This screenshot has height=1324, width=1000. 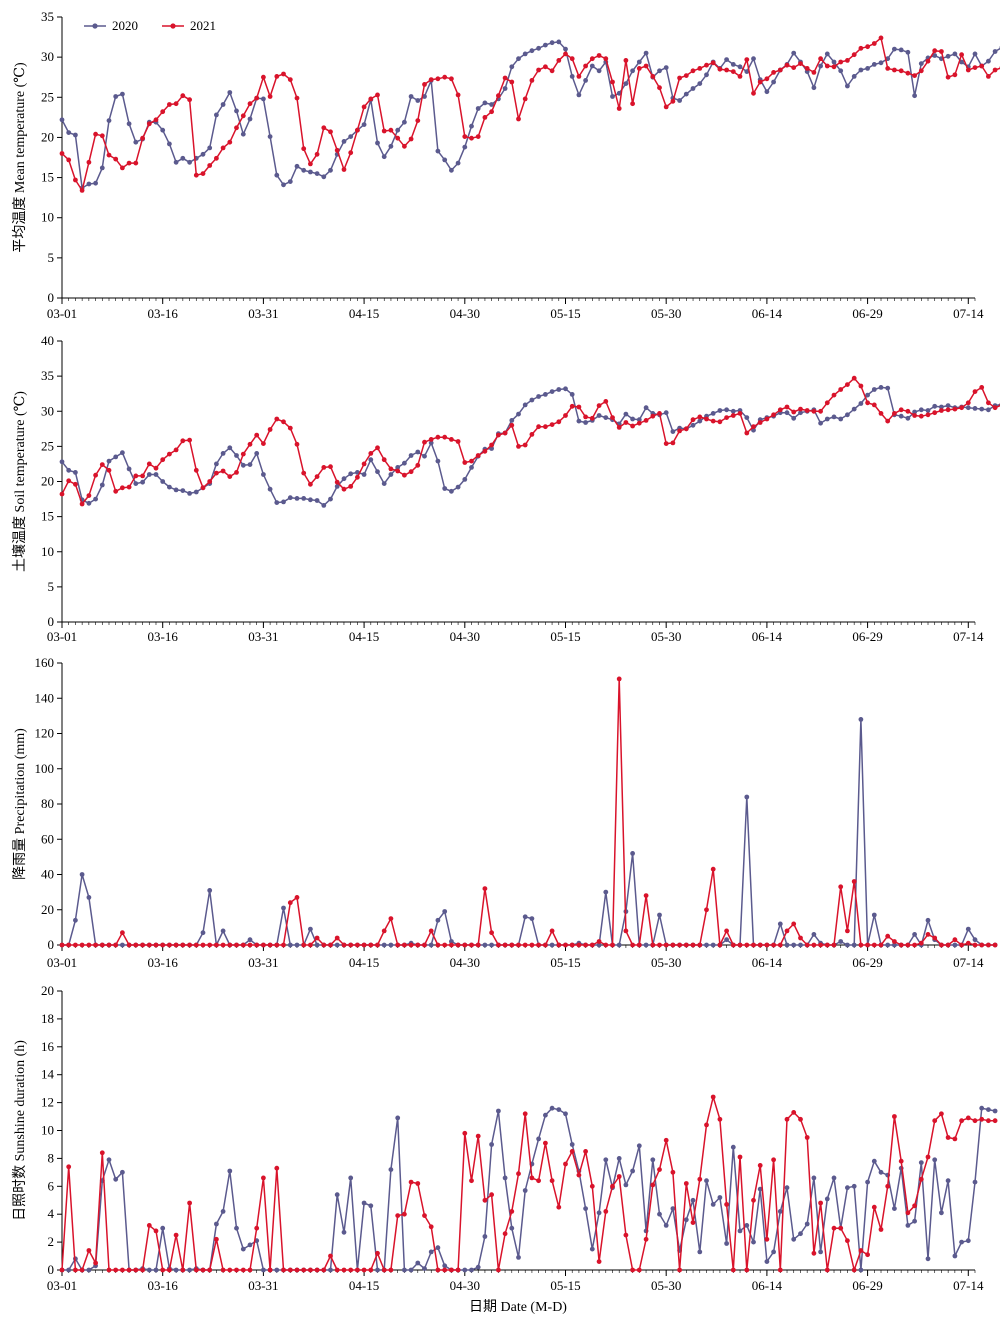 I want to click on y-axis-title: 土壤温度 Soil temperature (℃), so click(x=19, y=481).